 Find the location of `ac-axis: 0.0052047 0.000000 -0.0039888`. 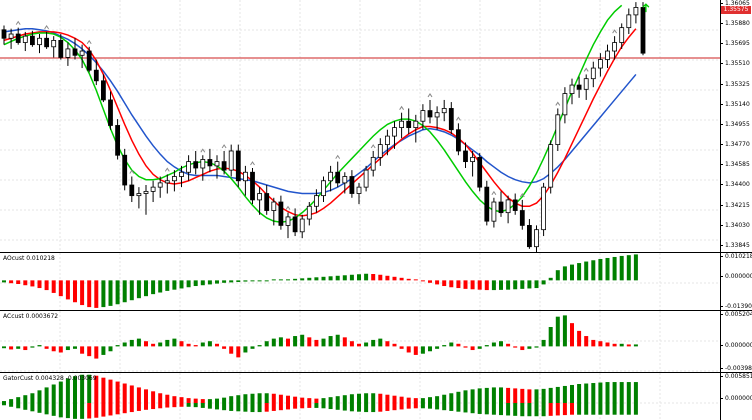

ac-axis: 0.0052047 0.000000 -0.0039888 is located at coordinates (736, 341).